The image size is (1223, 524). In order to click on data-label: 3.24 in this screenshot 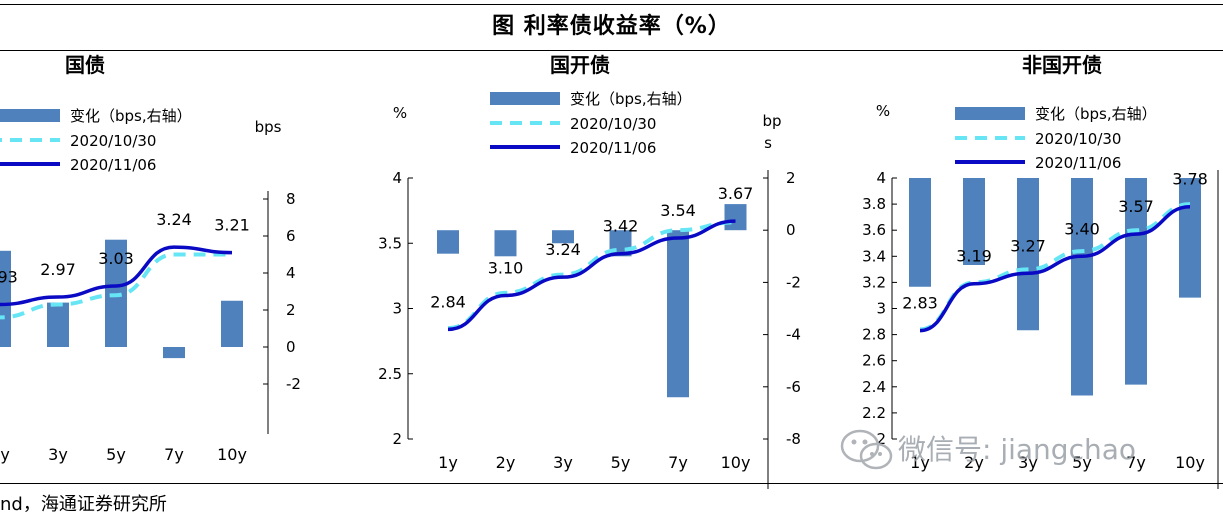, I will do `click(174, 219)`.